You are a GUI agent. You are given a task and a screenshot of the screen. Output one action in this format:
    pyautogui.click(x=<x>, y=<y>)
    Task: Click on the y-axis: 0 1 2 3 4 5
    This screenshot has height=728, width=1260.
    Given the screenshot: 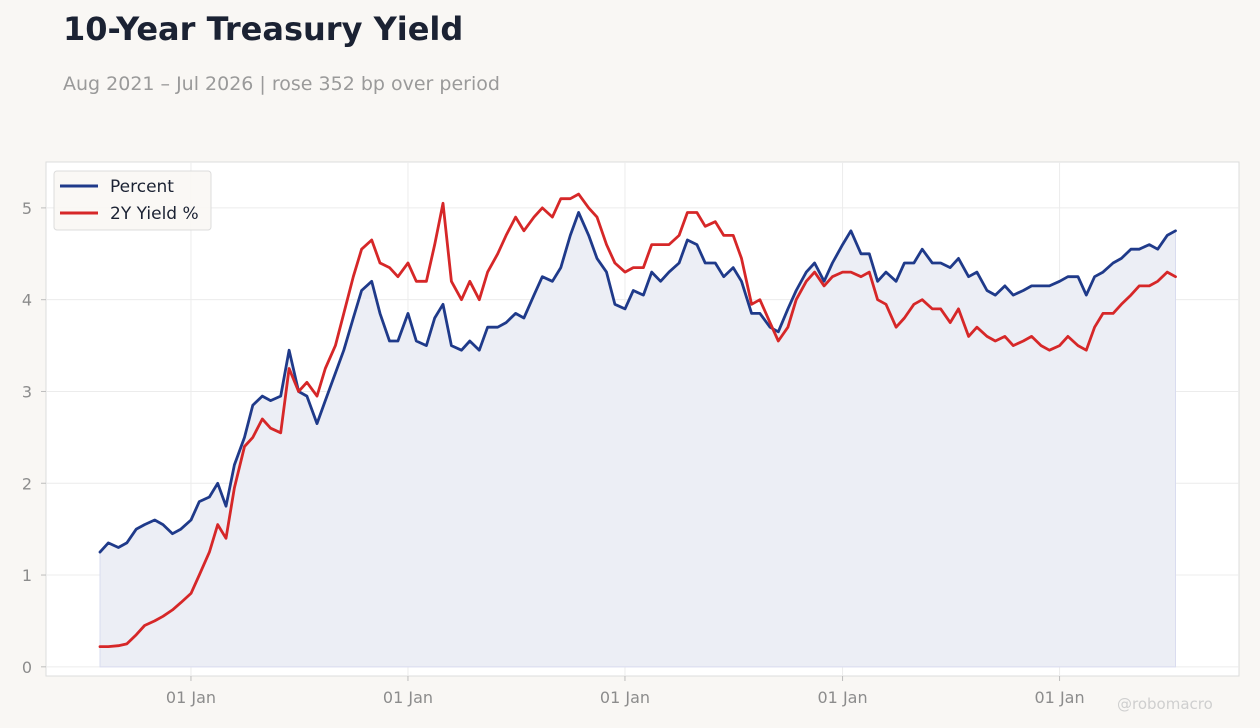 What is the action you would take?
    pyautogui.click(x=34, y=438)
    